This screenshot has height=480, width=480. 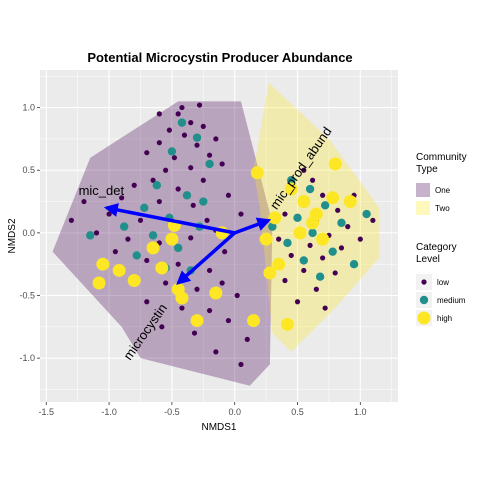 What do you see at coordinates (423, 190) in the screenshot?
I see `legend-key-one` at bounding box center [423, 190].